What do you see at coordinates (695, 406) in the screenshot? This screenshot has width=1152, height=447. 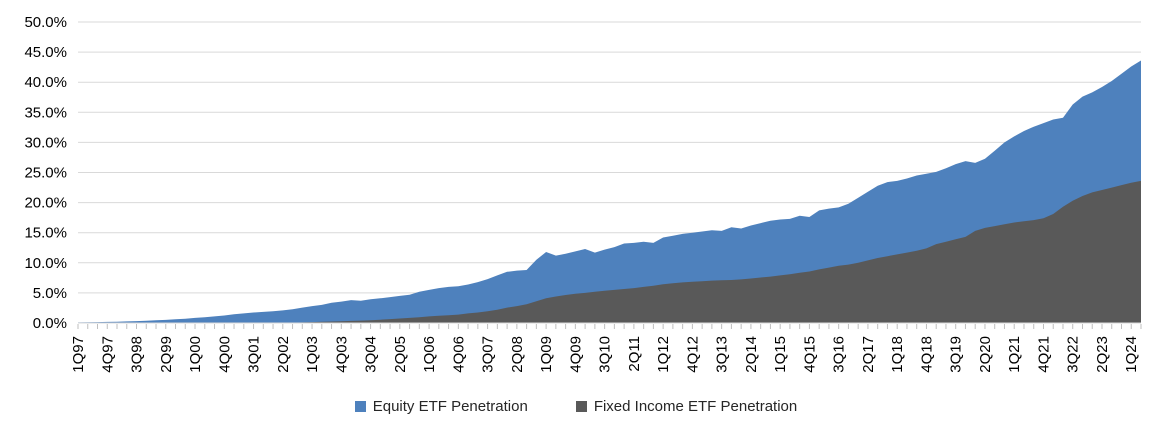 I see `fixed-income-legend-label: Fixed Income ETF Penetration` at bounding box center [695, 406].